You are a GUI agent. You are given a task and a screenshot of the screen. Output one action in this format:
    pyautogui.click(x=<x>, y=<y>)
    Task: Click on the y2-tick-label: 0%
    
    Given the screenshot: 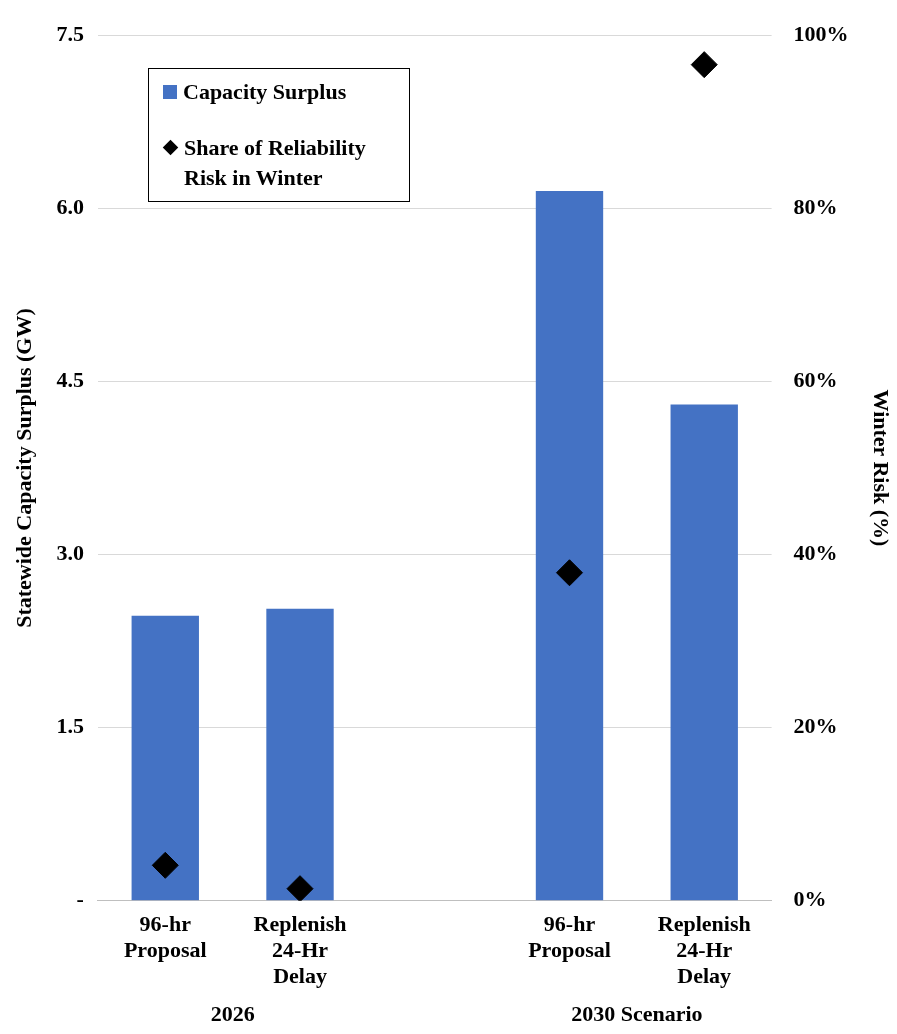 What is the action you would take?
    pyautogui.click(x=810, y=899)
    